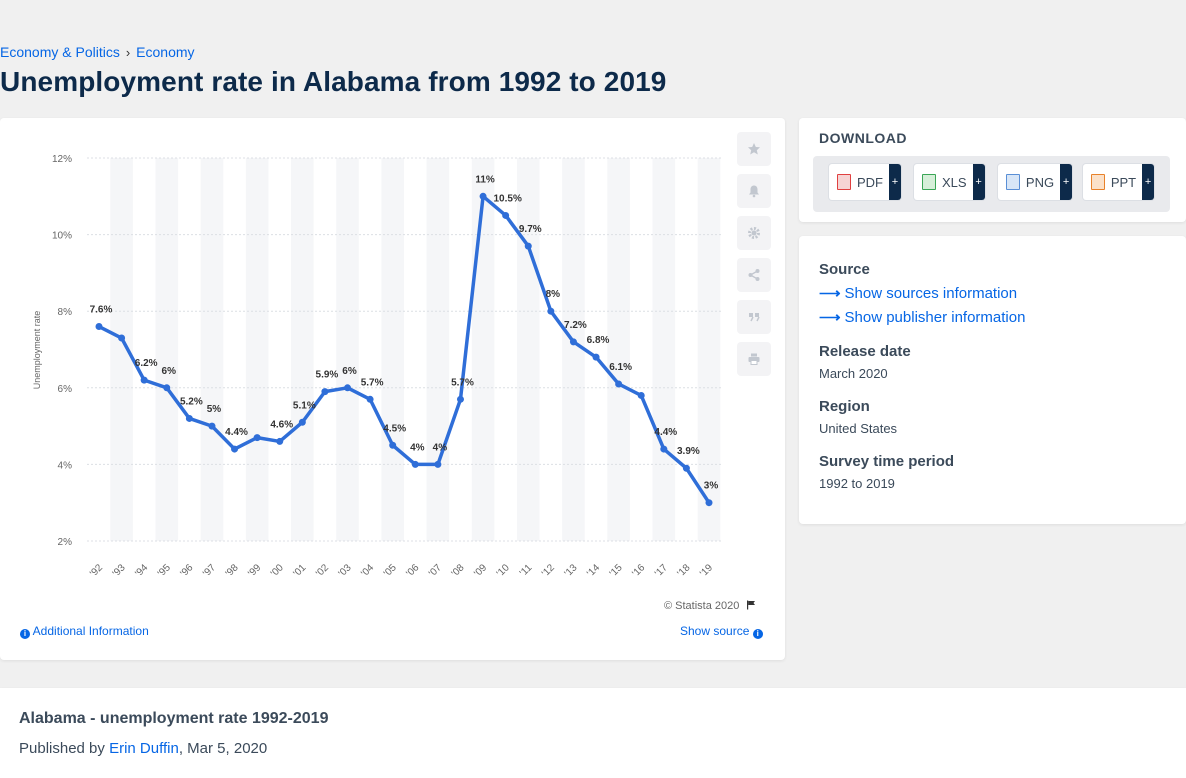 The image size is (1186, 778). What do you see at coordinates (858, 428) in the screenshot?
I see `region-value: United States` at bounding box center [858, 428].